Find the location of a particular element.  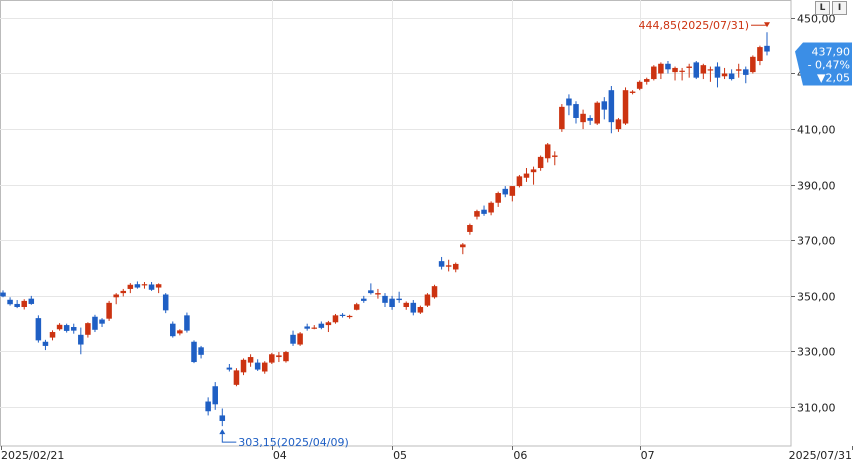

x-tick-label: 2025/02/21 is located at coordinates (32, 455).